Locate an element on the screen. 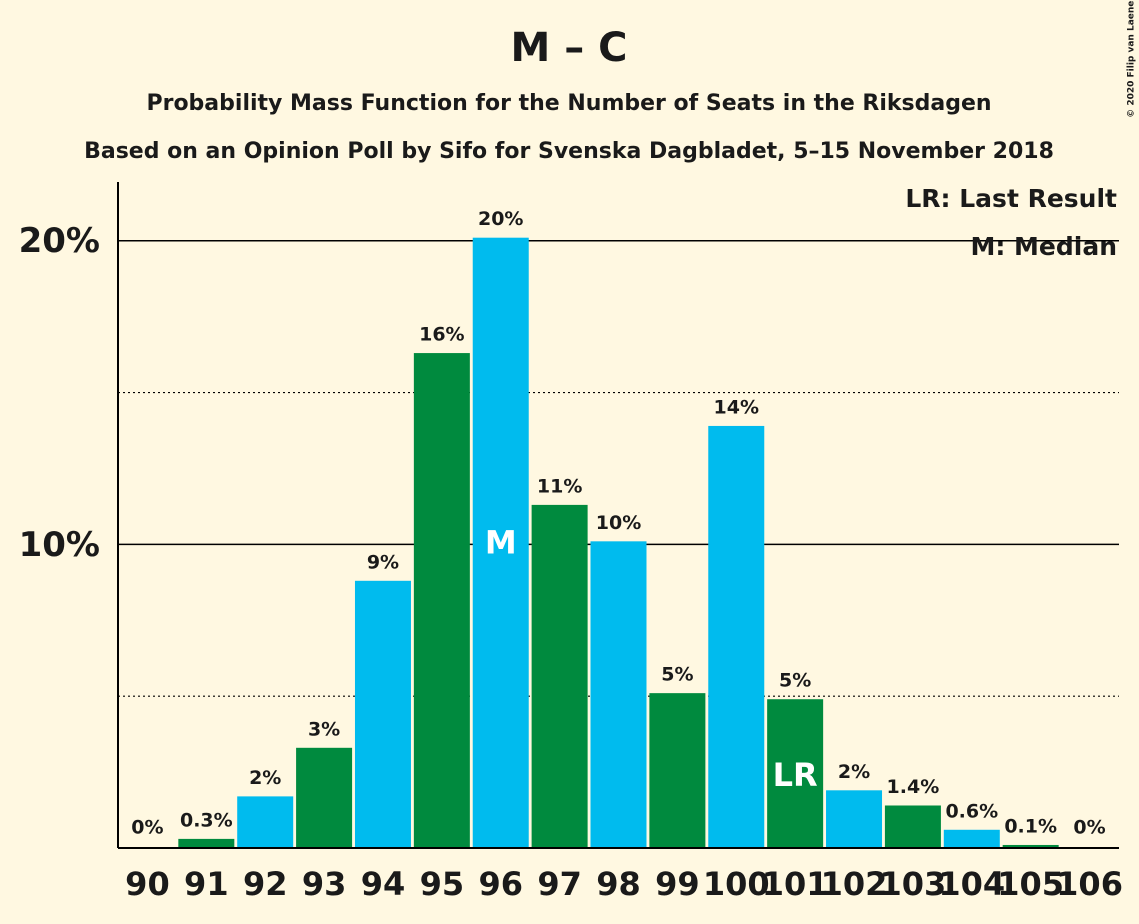 The image size is (1139, 924). bar-marker: LR is located at coordinates (795, 775).